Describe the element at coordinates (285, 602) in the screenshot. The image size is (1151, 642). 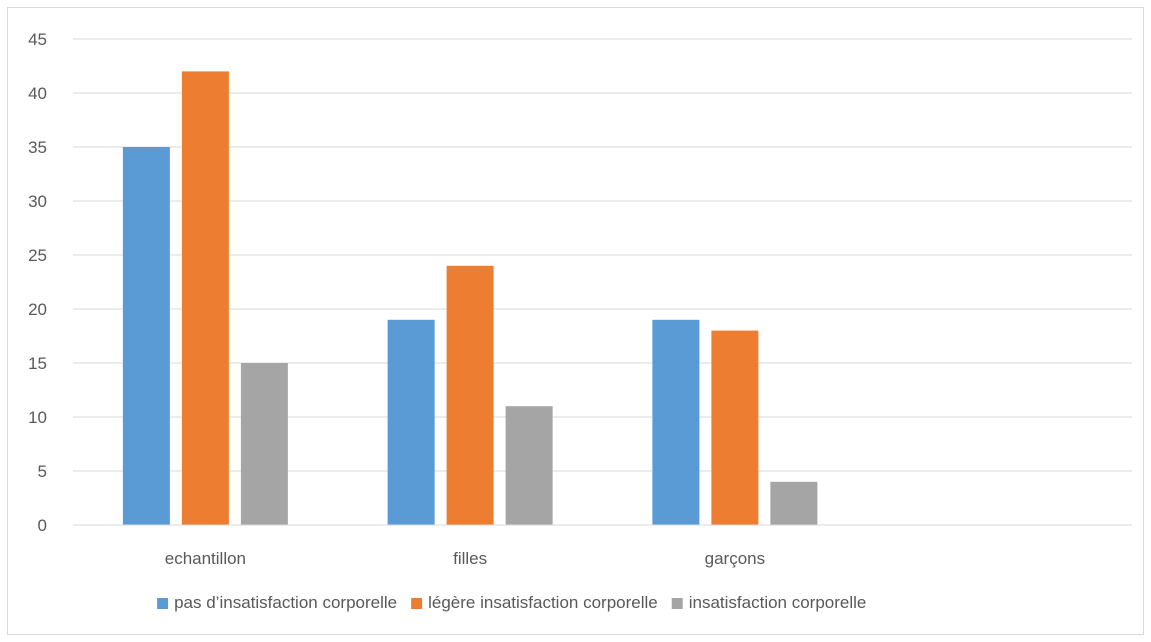
I see `legend-label: pas d’insatisfaction corporelle` at that location.